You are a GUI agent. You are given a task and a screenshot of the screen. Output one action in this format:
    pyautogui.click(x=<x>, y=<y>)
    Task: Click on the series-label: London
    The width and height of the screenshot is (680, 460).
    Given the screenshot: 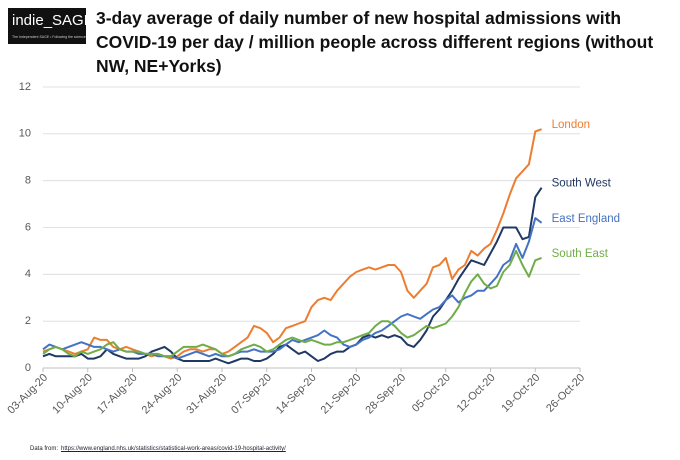 What is the action you would take?
    pyautogui.click(x=571, y=125)
    